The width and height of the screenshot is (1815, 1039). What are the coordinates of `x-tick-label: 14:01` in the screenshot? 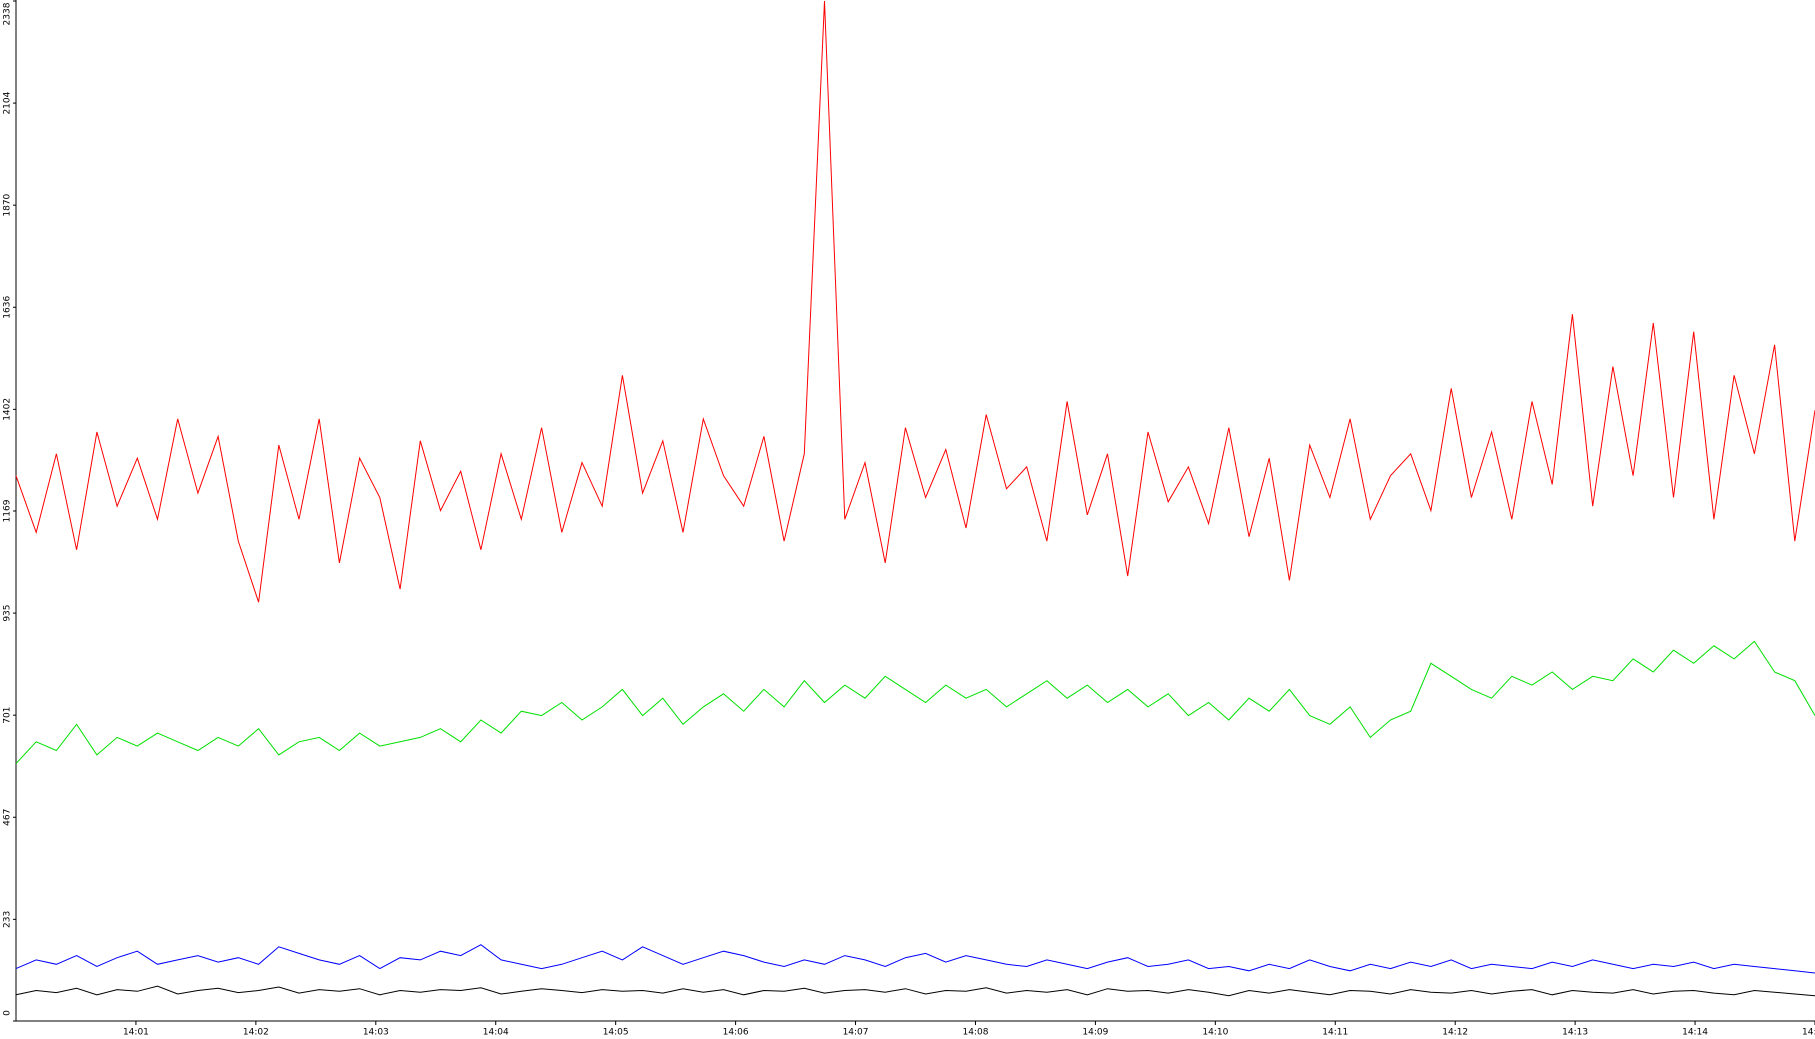 It's located at (136, 1033).